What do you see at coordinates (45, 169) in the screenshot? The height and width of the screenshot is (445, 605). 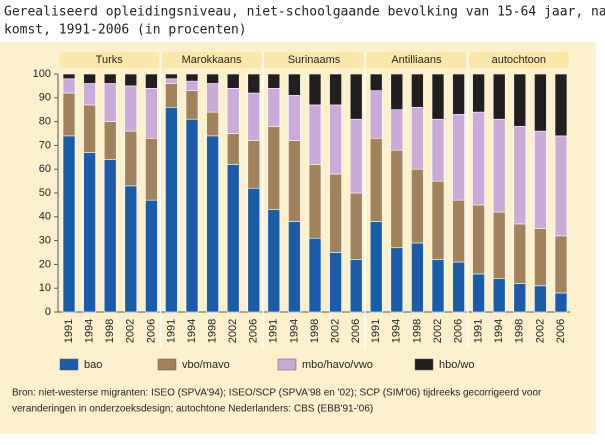 I see `y-tick-label: 60` at bounding box center [45, 169].